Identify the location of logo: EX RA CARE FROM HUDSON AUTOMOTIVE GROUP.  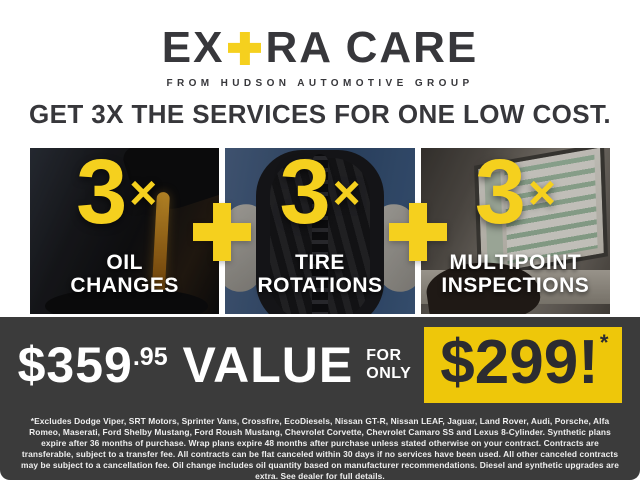
(320, 58).